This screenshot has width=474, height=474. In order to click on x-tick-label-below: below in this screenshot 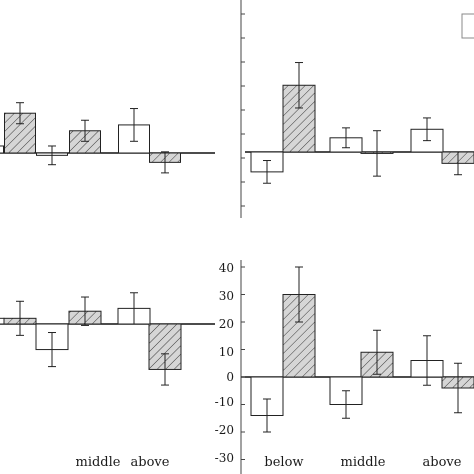, I will do `click(283, 462)`.